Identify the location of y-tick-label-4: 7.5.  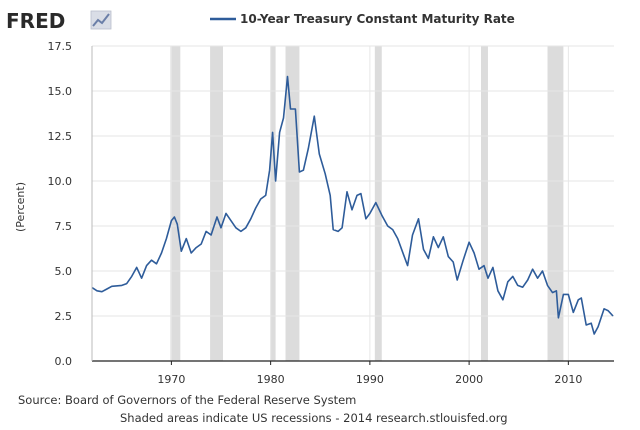
(64, 226).